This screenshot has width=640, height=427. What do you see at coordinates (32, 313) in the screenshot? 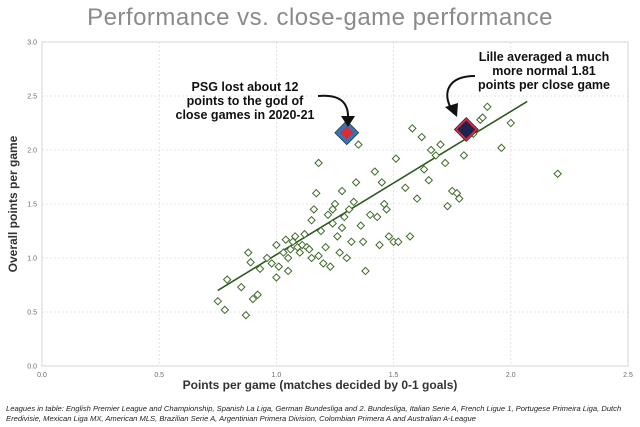
I see `y-tick-label: 0.5` at bounding box center [32, 313].